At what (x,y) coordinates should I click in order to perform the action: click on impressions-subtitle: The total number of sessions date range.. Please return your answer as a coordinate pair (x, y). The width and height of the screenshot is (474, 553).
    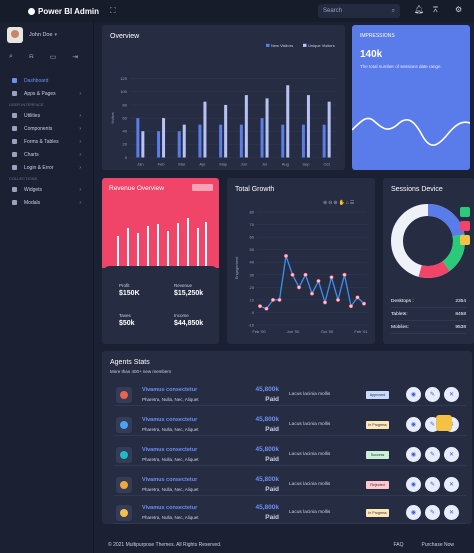
    Looking at the image, I should click on (401, 66).